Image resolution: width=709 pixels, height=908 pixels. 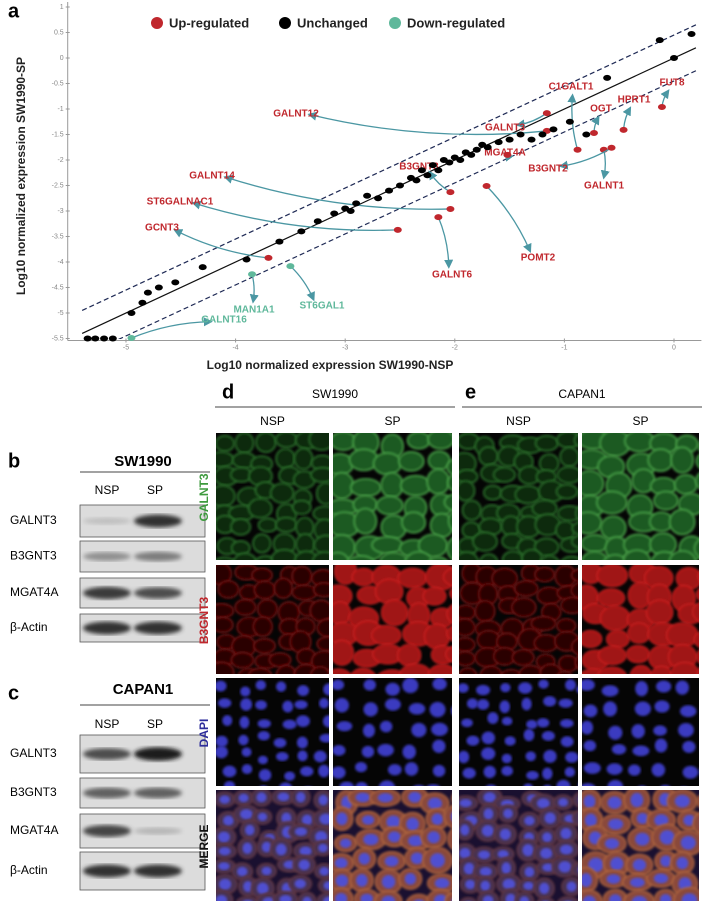 I want to click on gene-label: GCNT3, so click(x=162, y=228).